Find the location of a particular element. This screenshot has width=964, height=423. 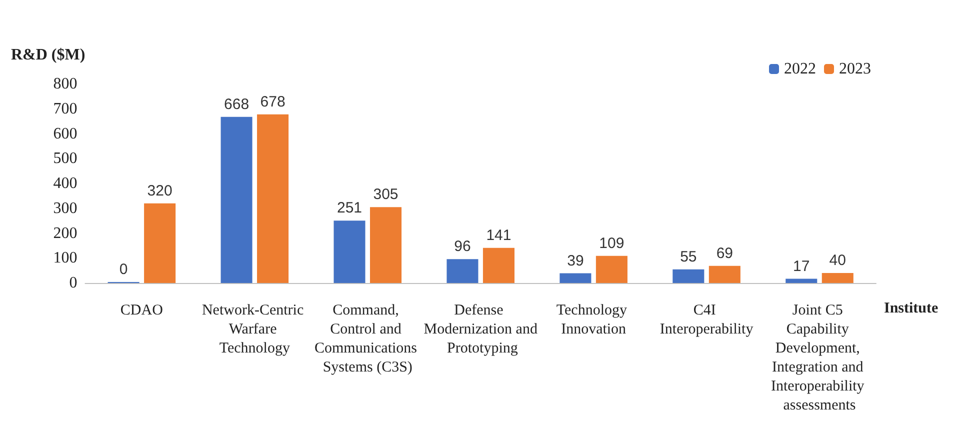

data-label: 39 is located at coordinates (575, 261).